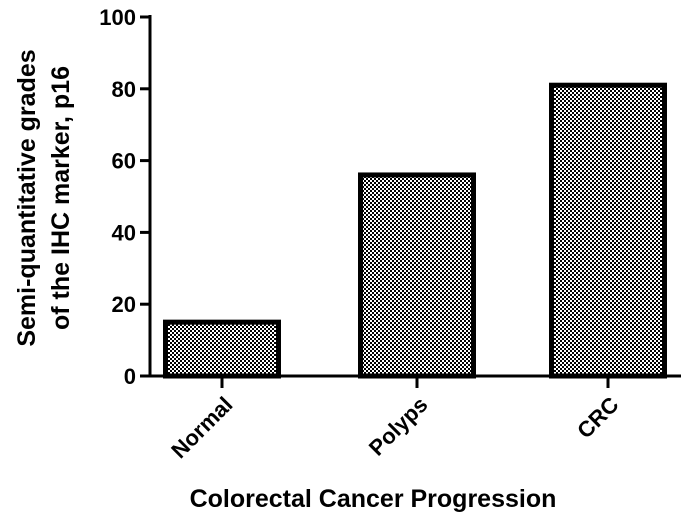 The width and height of the screenshot is (681, 521). What do you see at coordinates (201, 427) in the screenshot?
I see `x-tick-label: Normal` at bounding box center [201, 427].